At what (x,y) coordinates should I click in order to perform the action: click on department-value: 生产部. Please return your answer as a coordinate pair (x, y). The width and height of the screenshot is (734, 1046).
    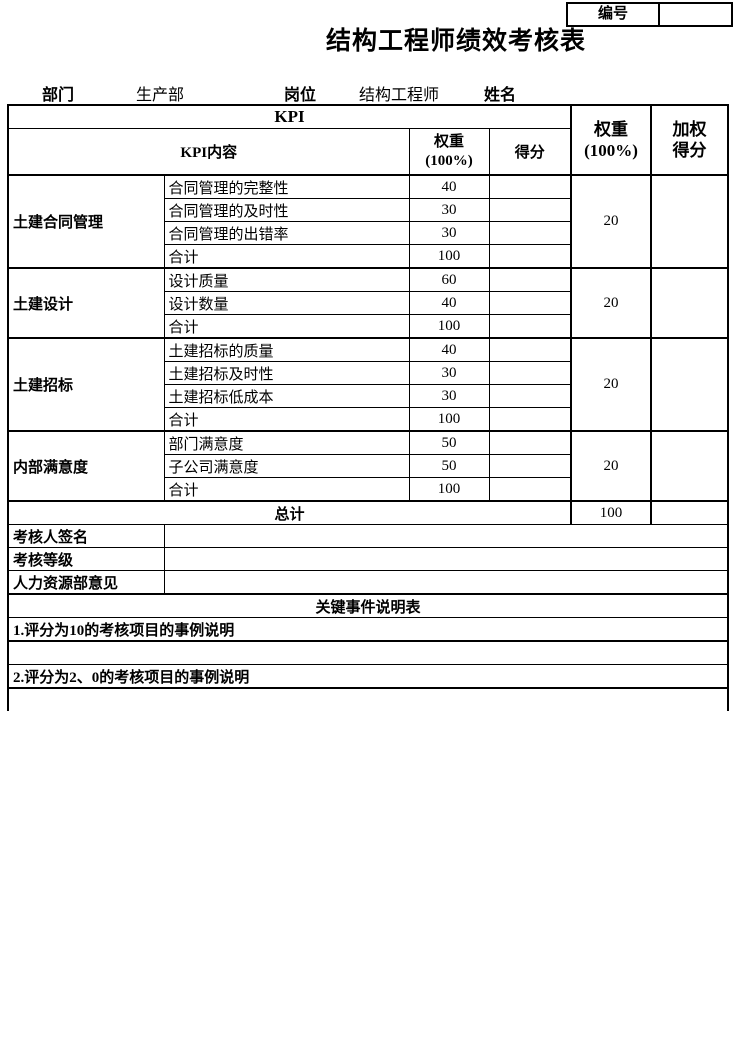
    Looking at the image, I should click on (160, 95).